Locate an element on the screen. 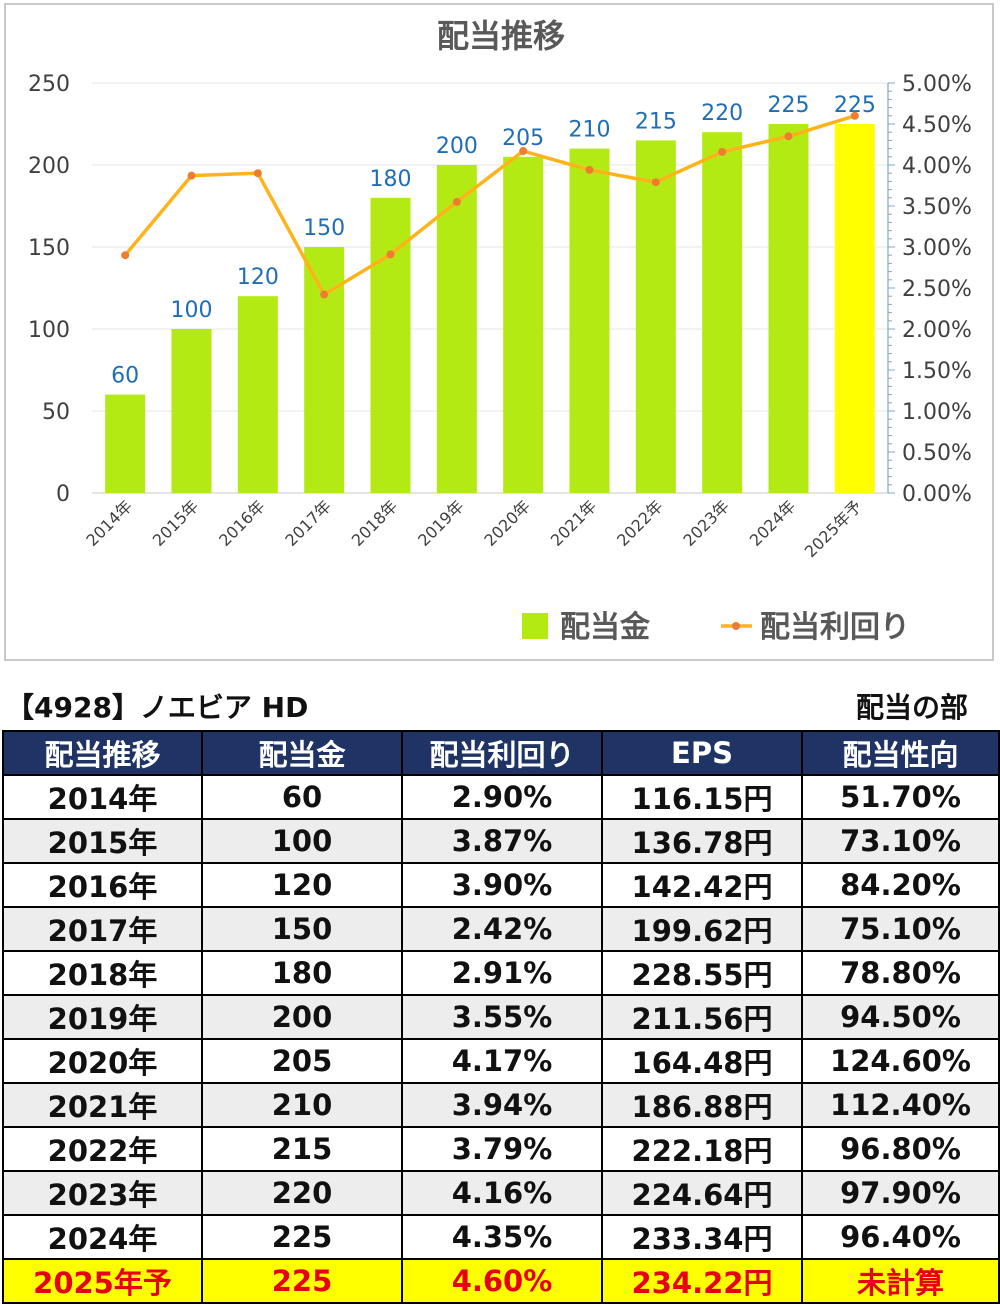 Image resolution: width=1000 pixels, height=1304 pixels. cell-eps: 234.22円 is located at coordinates (702, 1281).